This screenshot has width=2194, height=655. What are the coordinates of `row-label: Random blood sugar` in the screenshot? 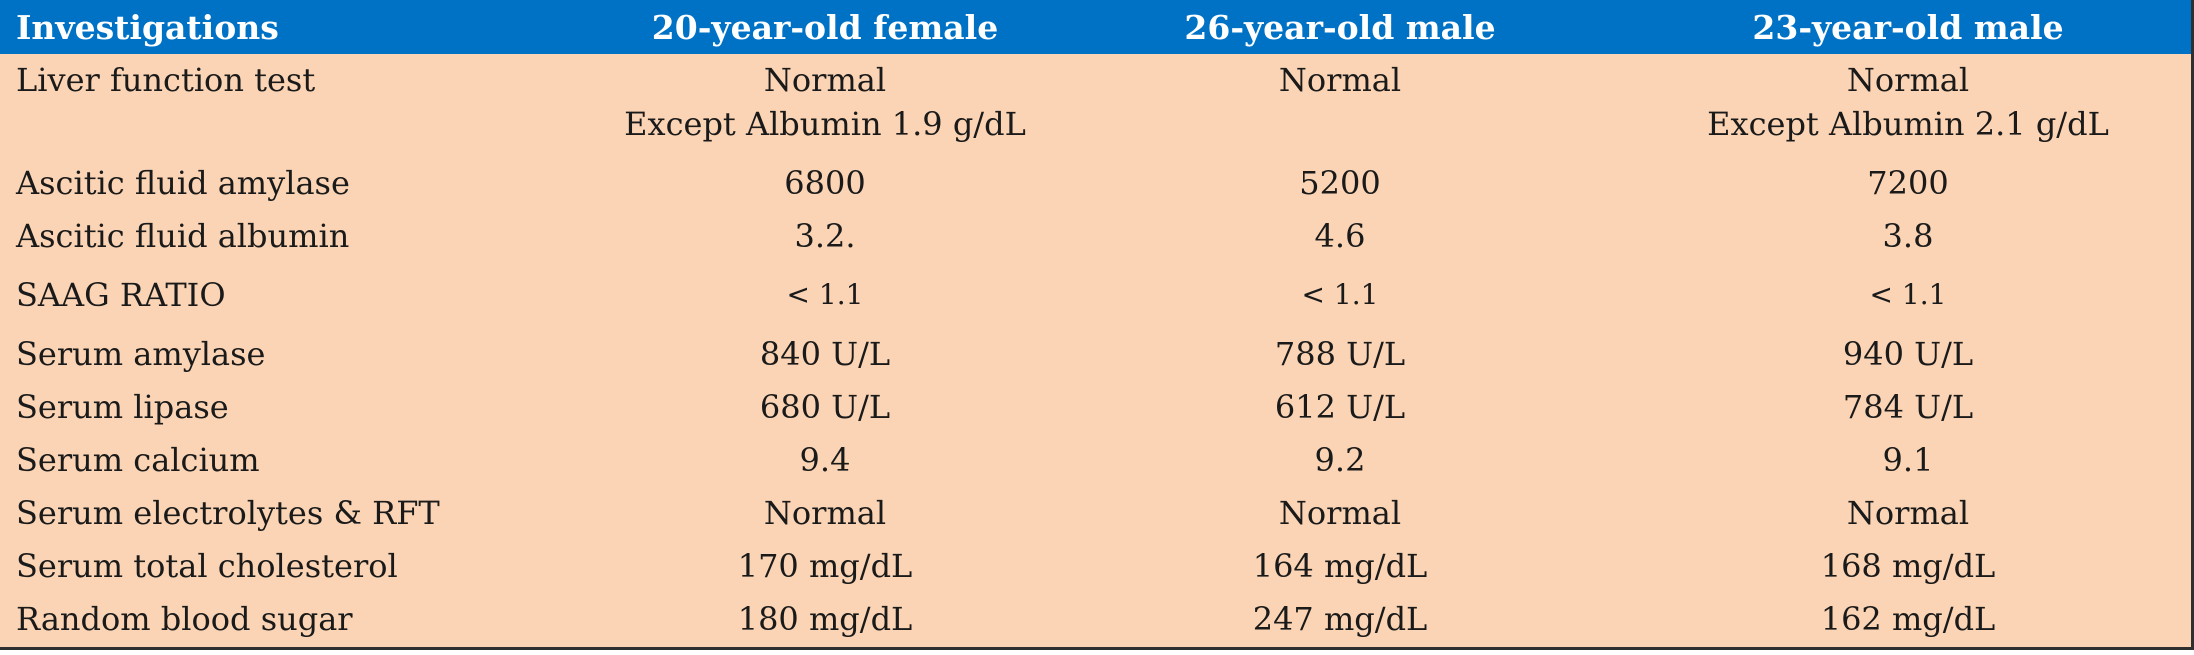 It's located at (184, 618).